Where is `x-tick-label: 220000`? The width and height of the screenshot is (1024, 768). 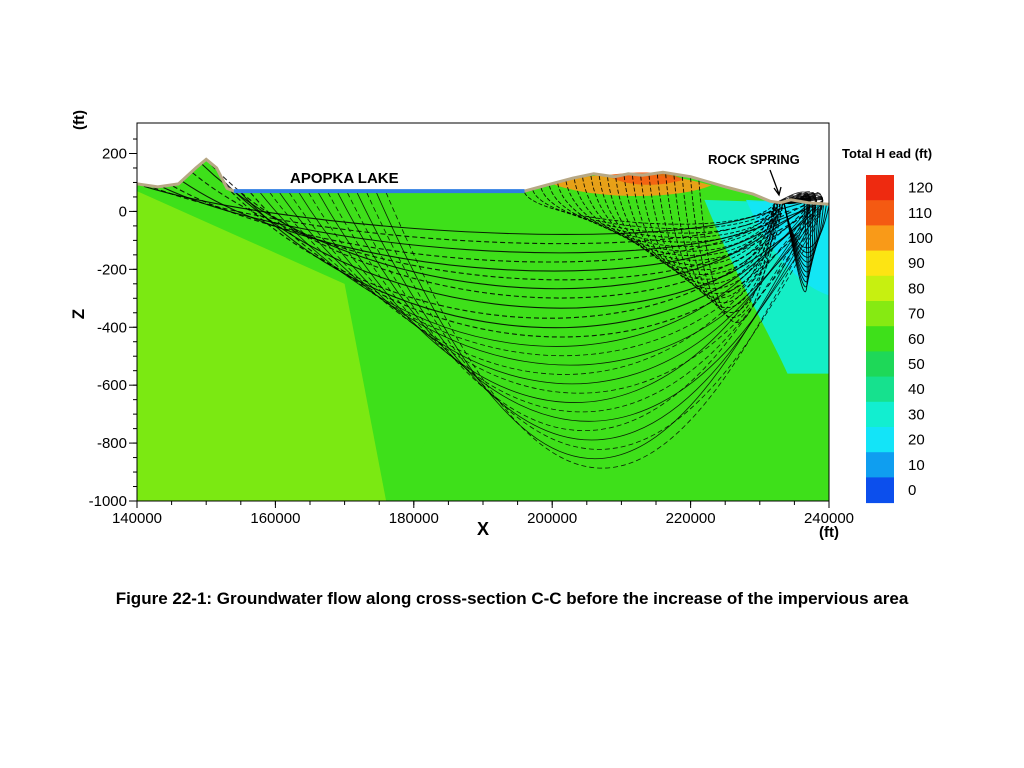
x-tick-label: 220000 is located at coordinates (691, 518).